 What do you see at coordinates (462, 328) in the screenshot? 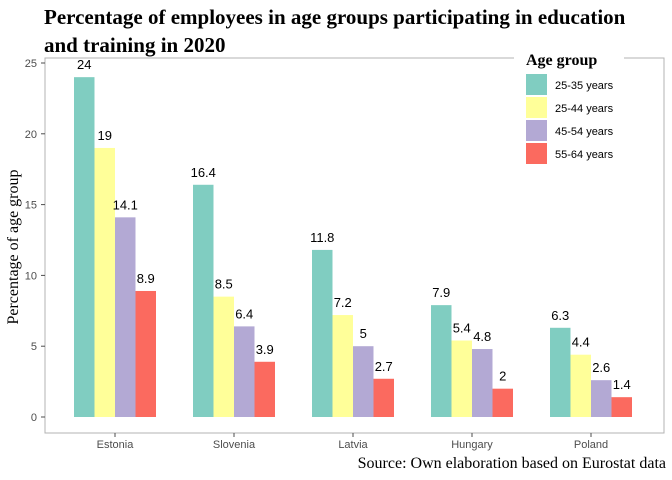
I see `data-label: 5.4` at bounding box center [462, 328].